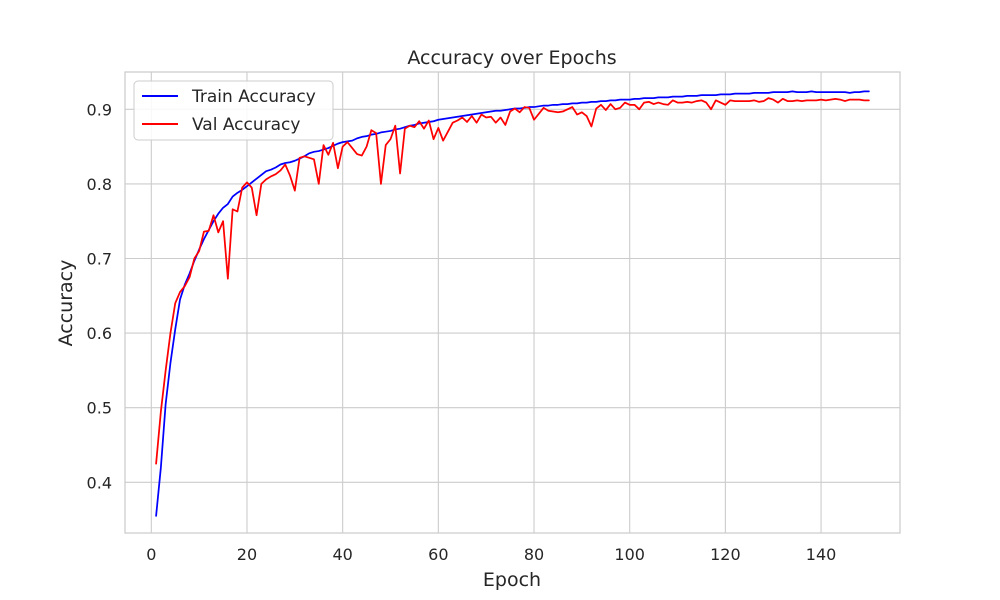  Describe the element at coordinates (99, 296) in the screenshot. I see `y-tick-labels: 0.4 0.5 0.6 0.7 0.8 0.9` at that location.